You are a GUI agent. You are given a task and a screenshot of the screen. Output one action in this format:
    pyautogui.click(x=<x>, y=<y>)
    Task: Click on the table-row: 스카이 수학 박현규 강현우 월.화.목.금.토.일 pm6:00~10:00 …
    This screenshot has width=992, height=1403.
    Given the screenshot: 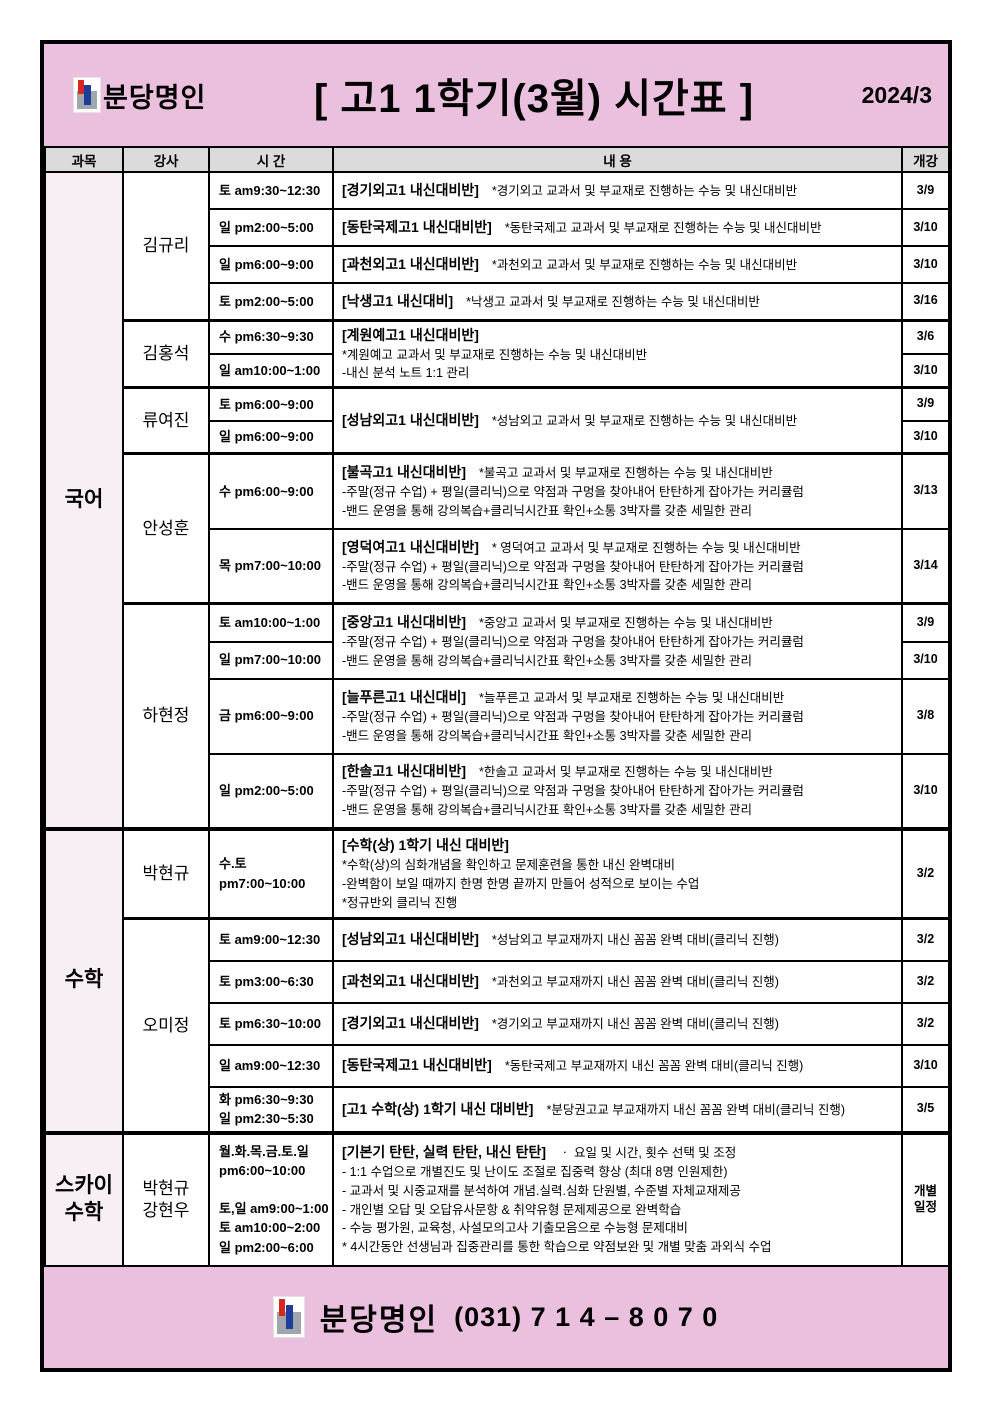 What is the action you would take?
    pyautogui.click(x=497, y=1198)
    